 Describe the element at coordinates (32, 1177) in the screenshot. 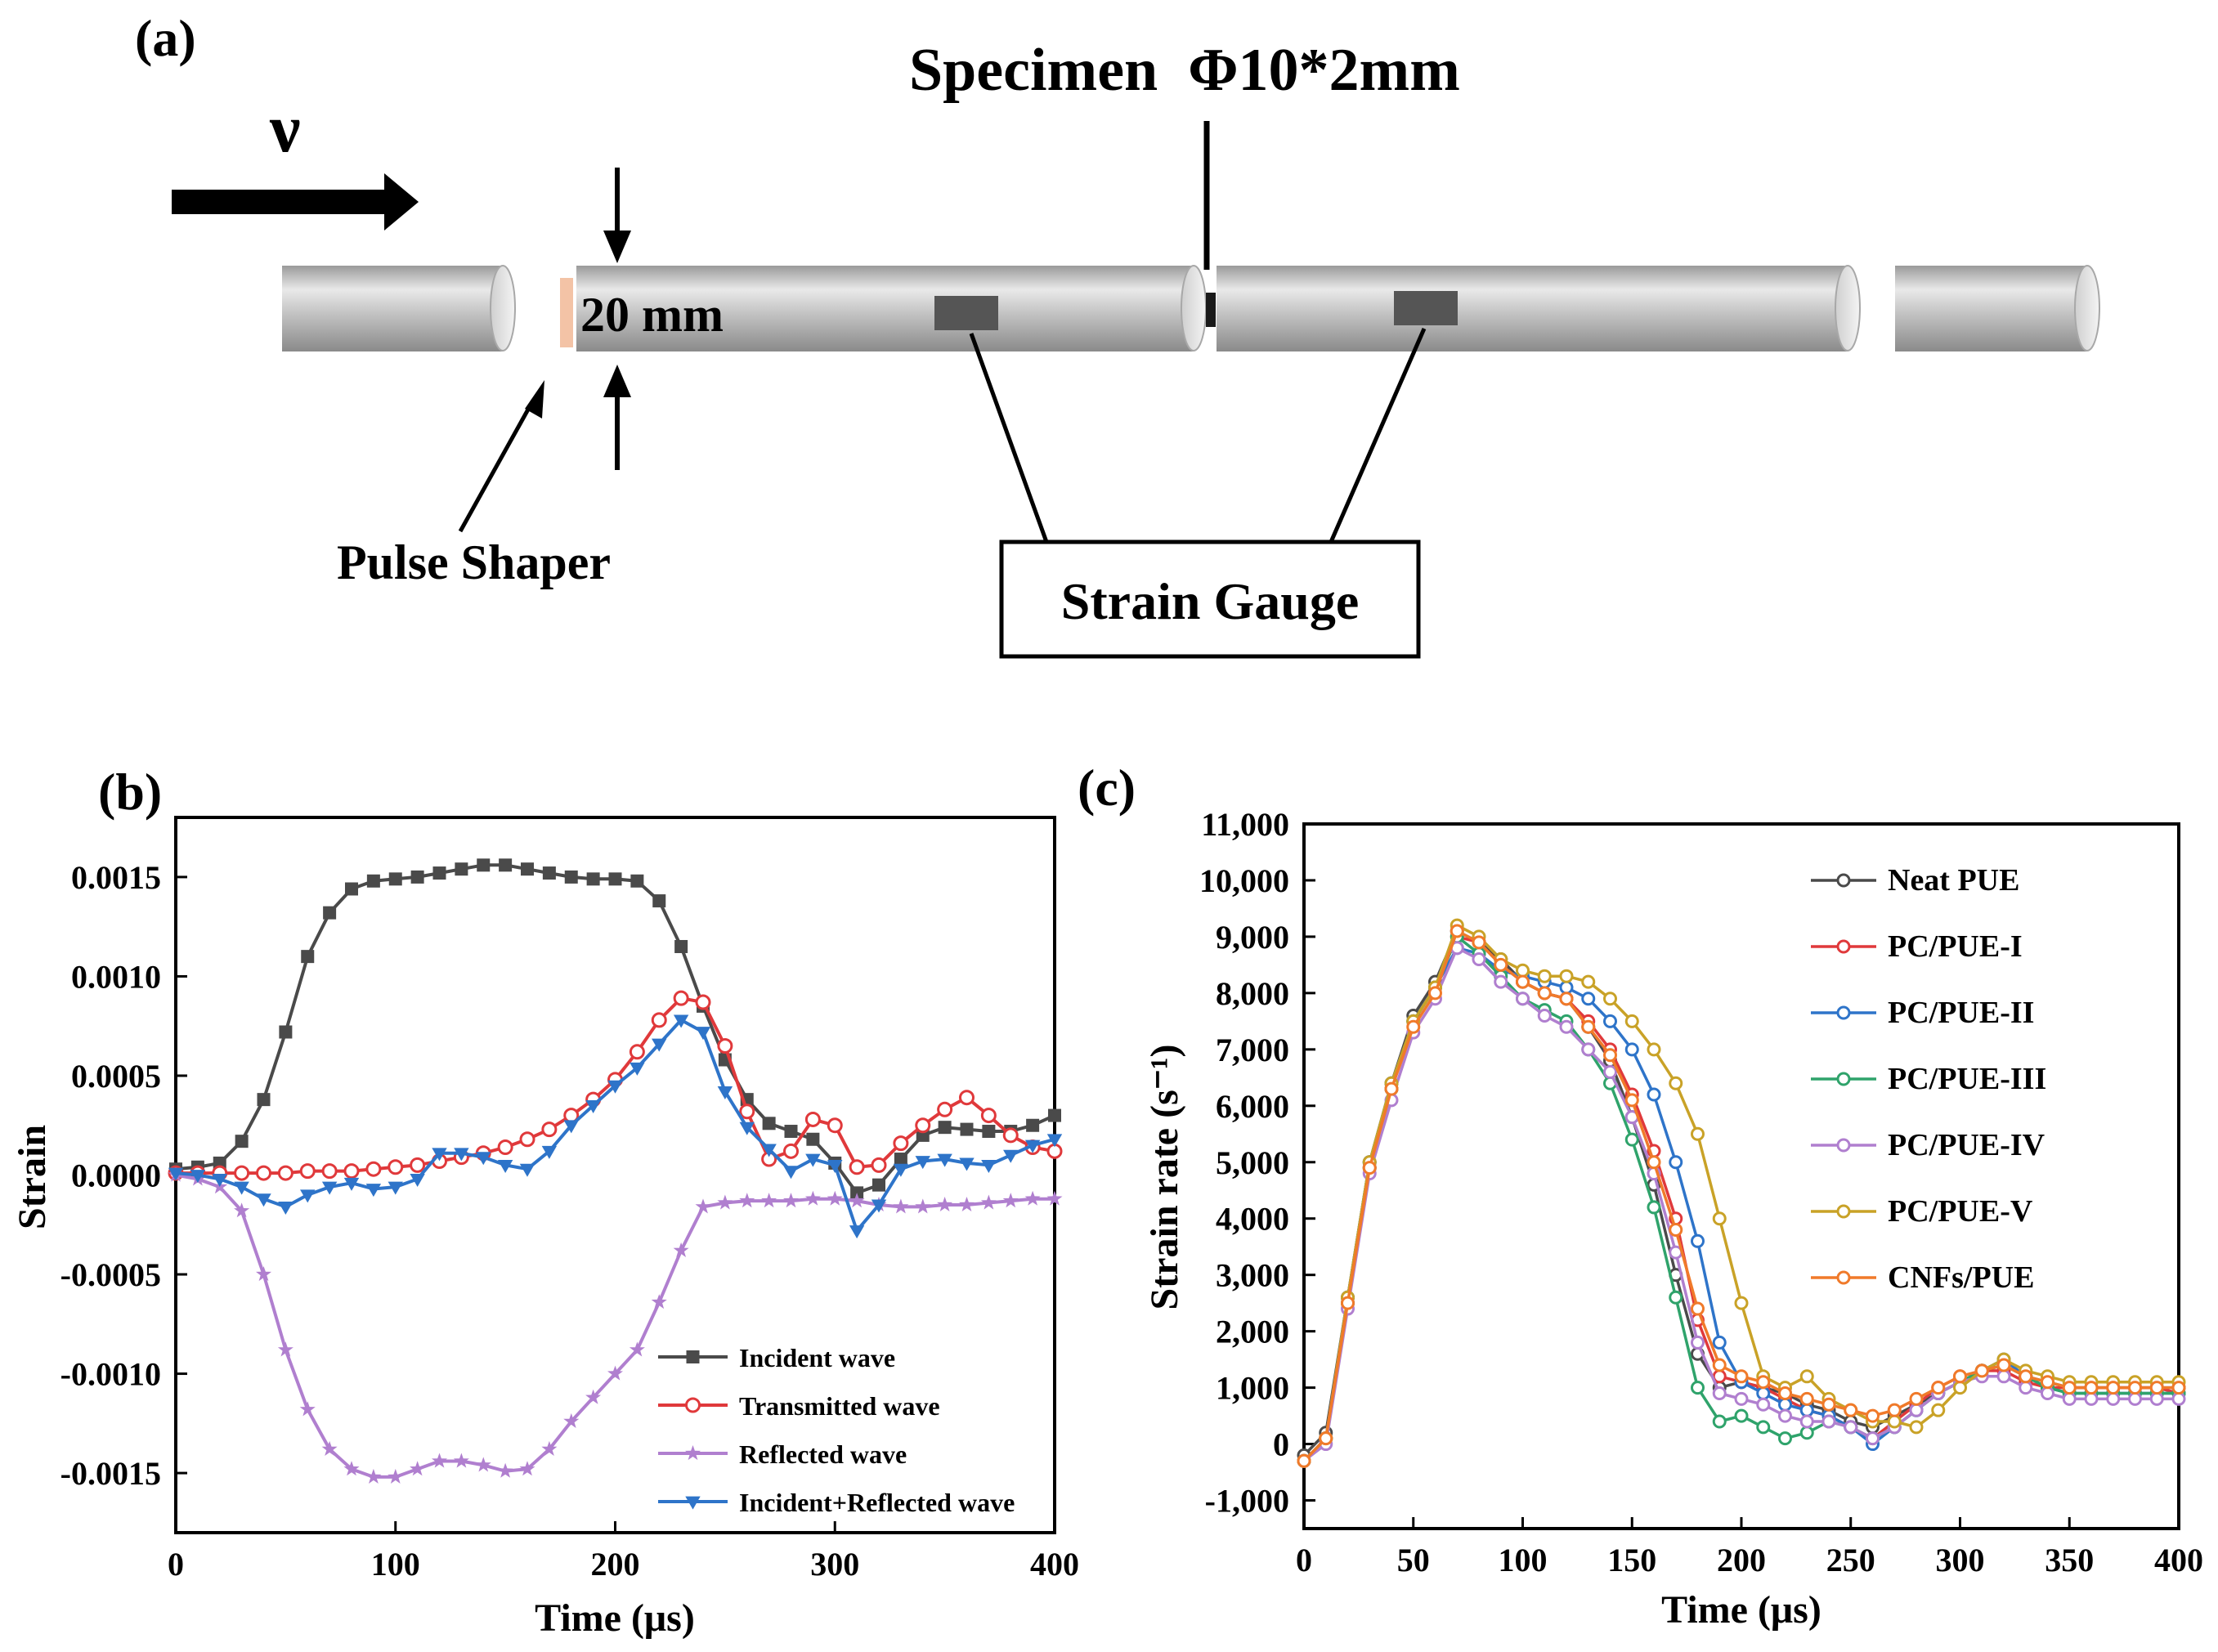

I see `y-axis-label-b: Strain` at that location.